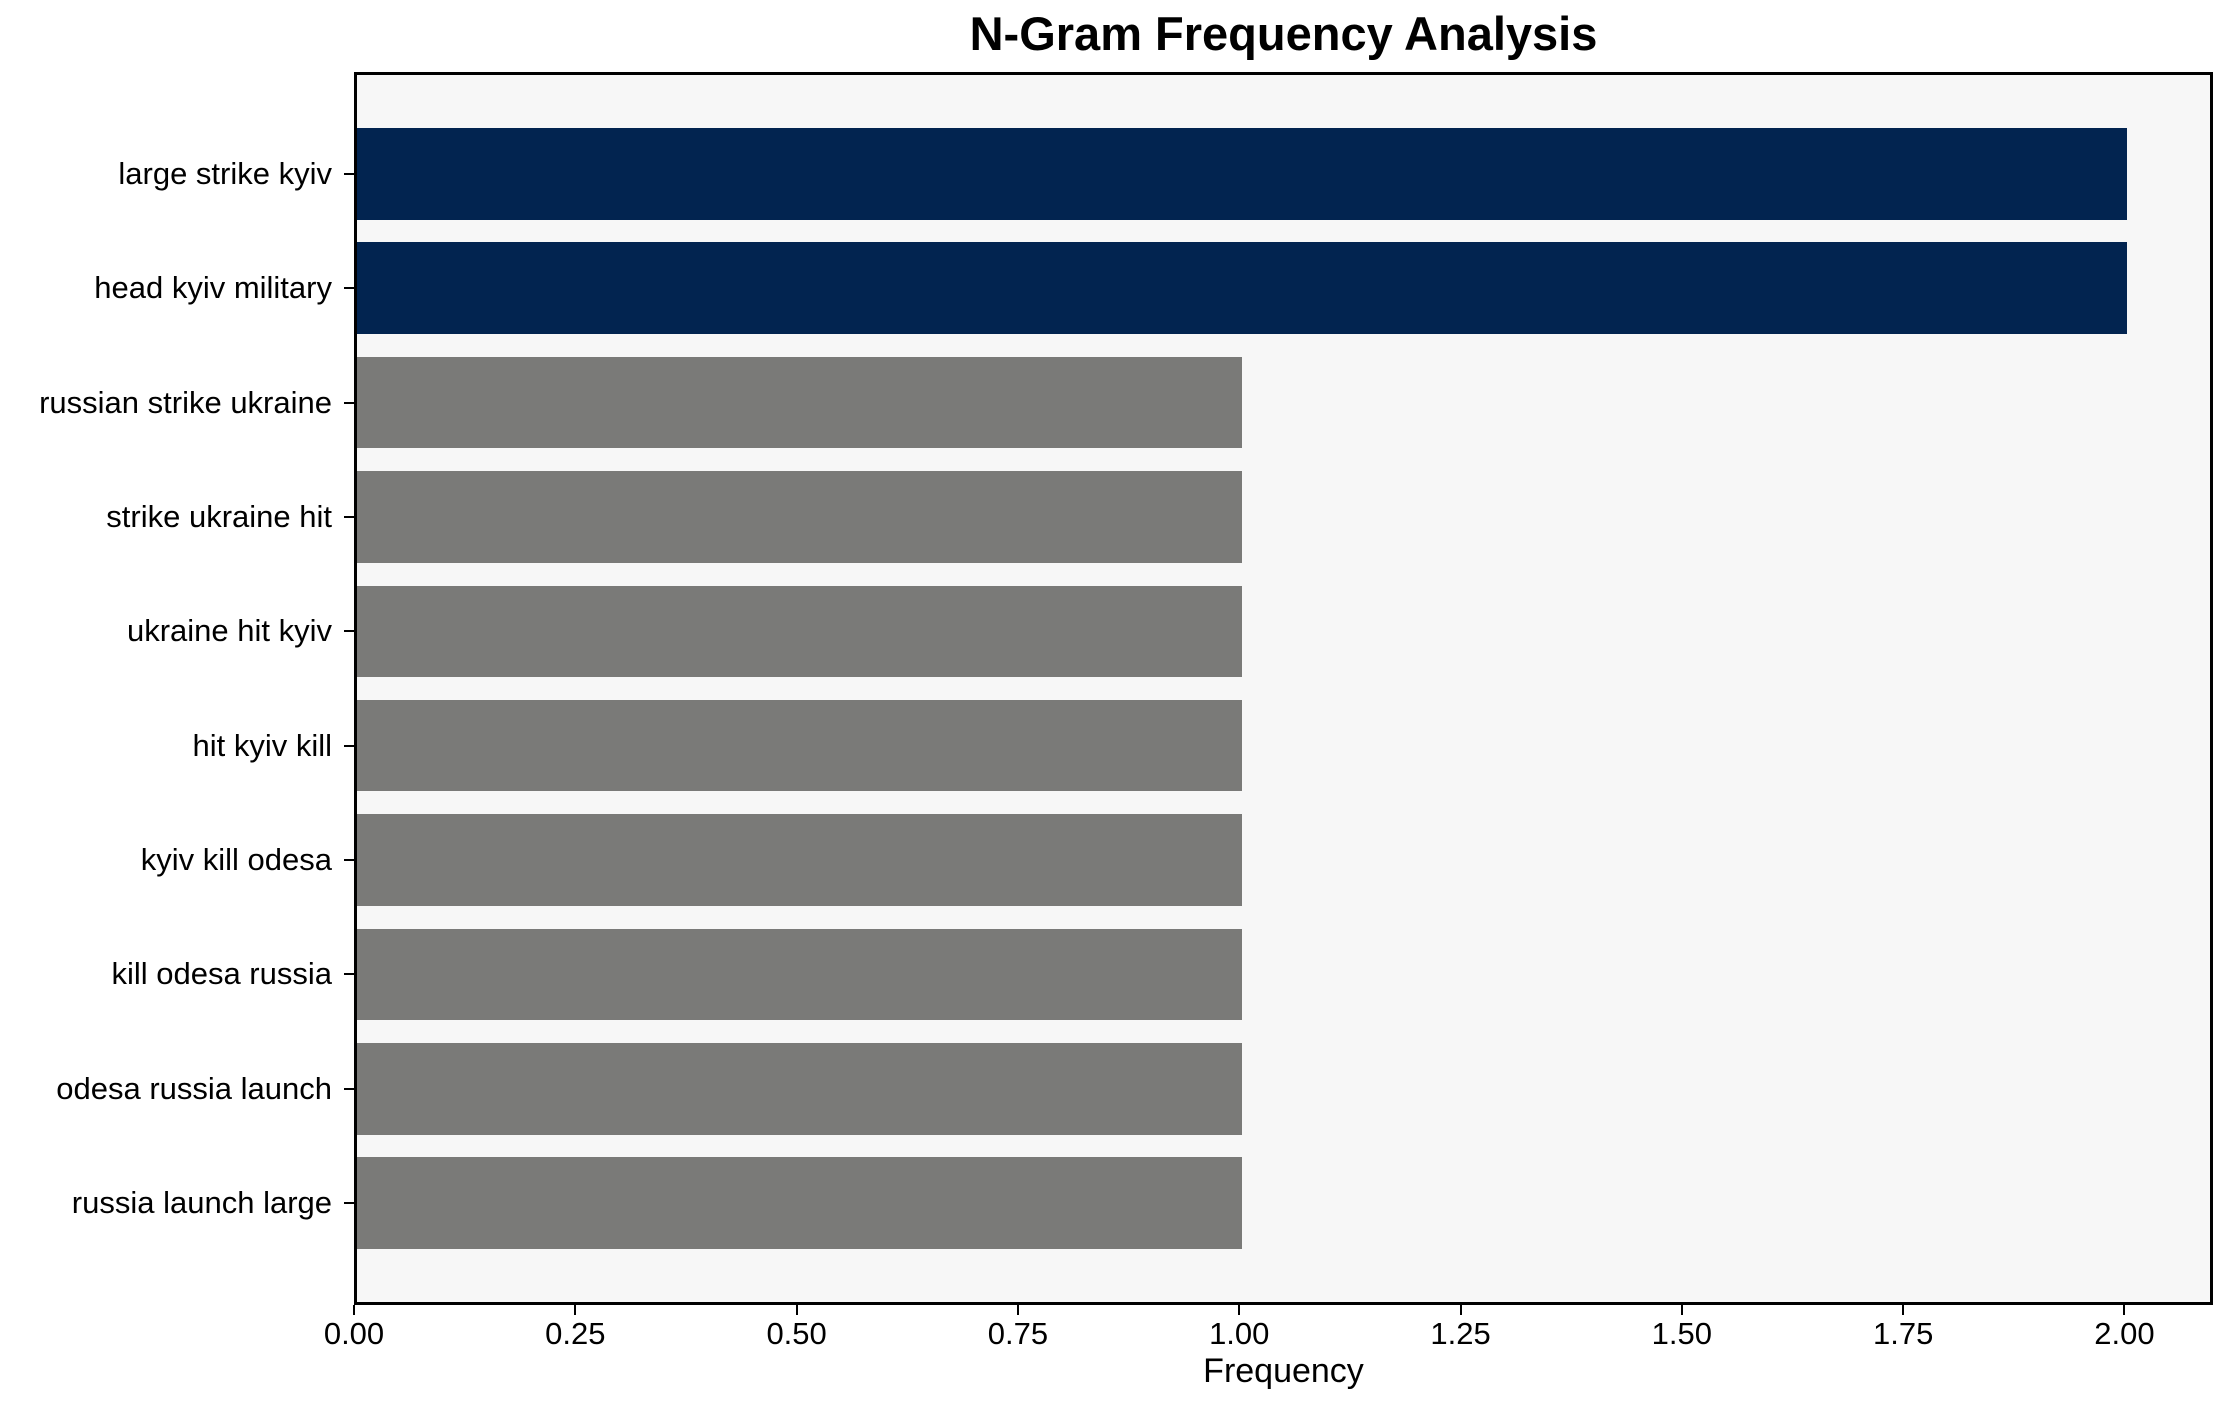 Image resolution: width=2233 pixels, height=1414 pixels. Describe the element at coordinates (800, 1089) in the screenshot. I see `bar-odesa-russia-launch` at that location.